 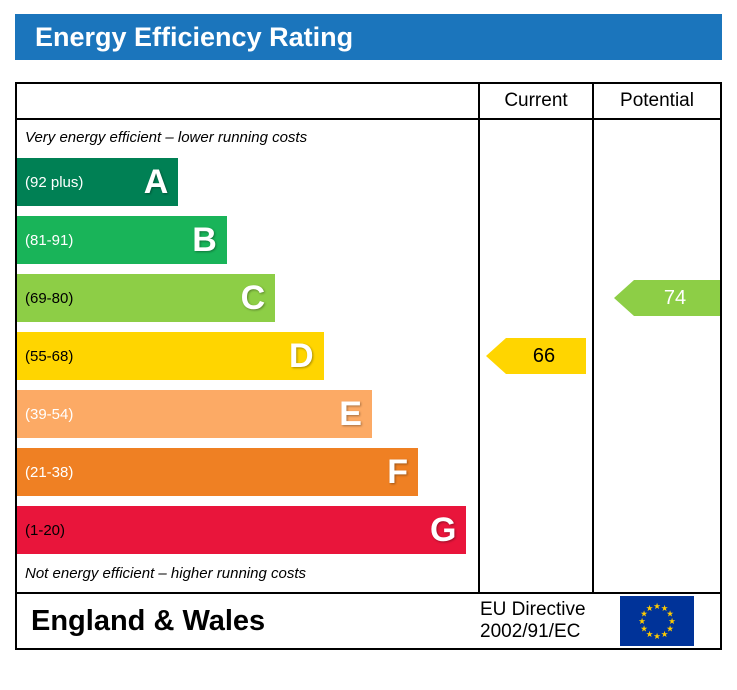 What do you see at coordinates (242, 530) in the screenshot?
I see `band-row-g: (1-20) G` at bounding box center [242, 530].